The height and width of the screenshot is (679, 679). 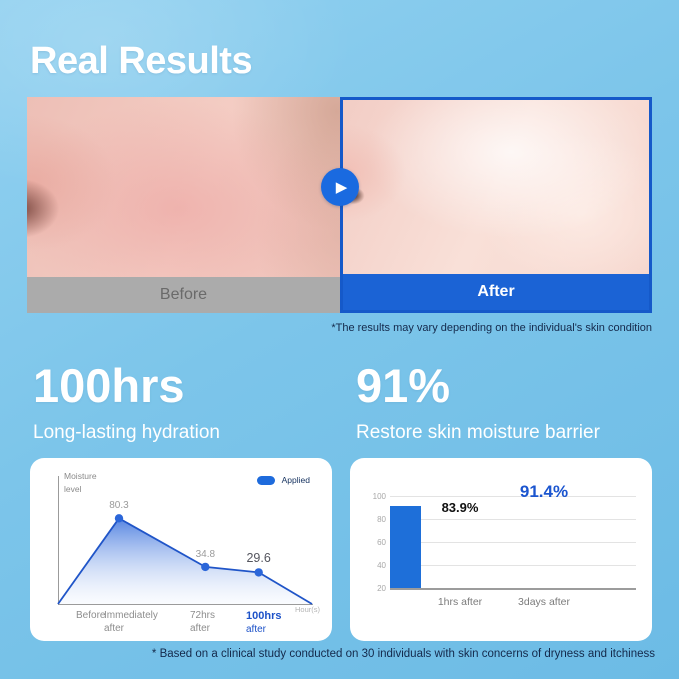 I want to click on before-label-bar: Before, so click(x=183, y=295).